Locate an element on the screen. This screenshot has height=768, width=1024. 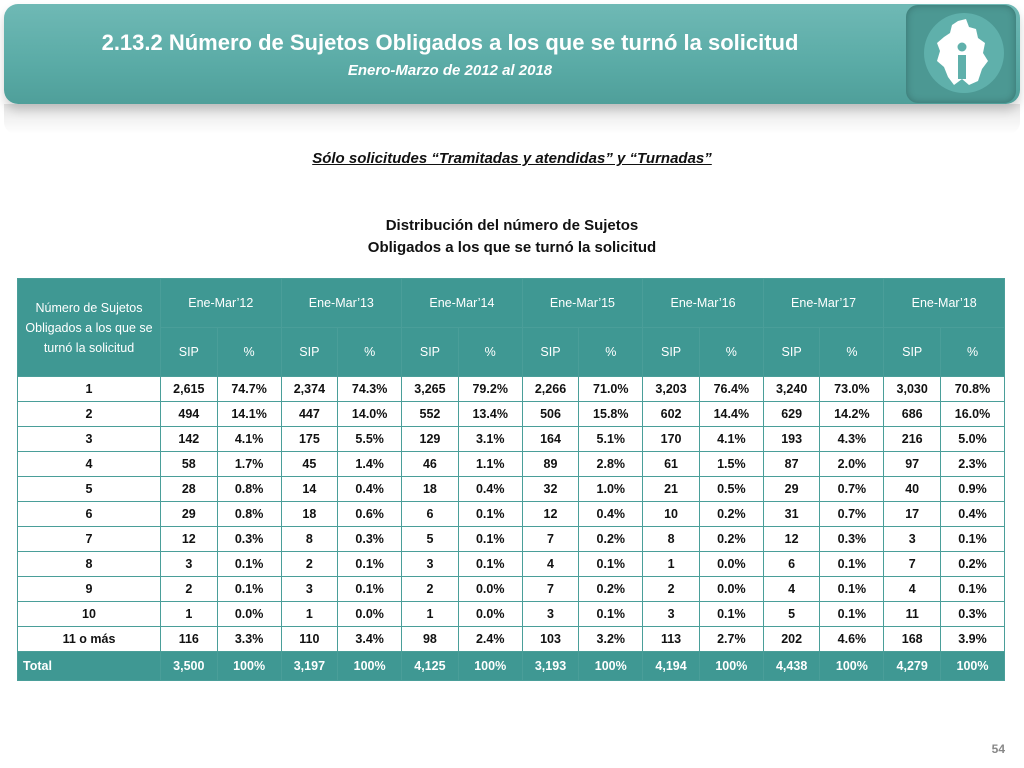
percent-cell: 79.2% is located at coordinates (490, 389).